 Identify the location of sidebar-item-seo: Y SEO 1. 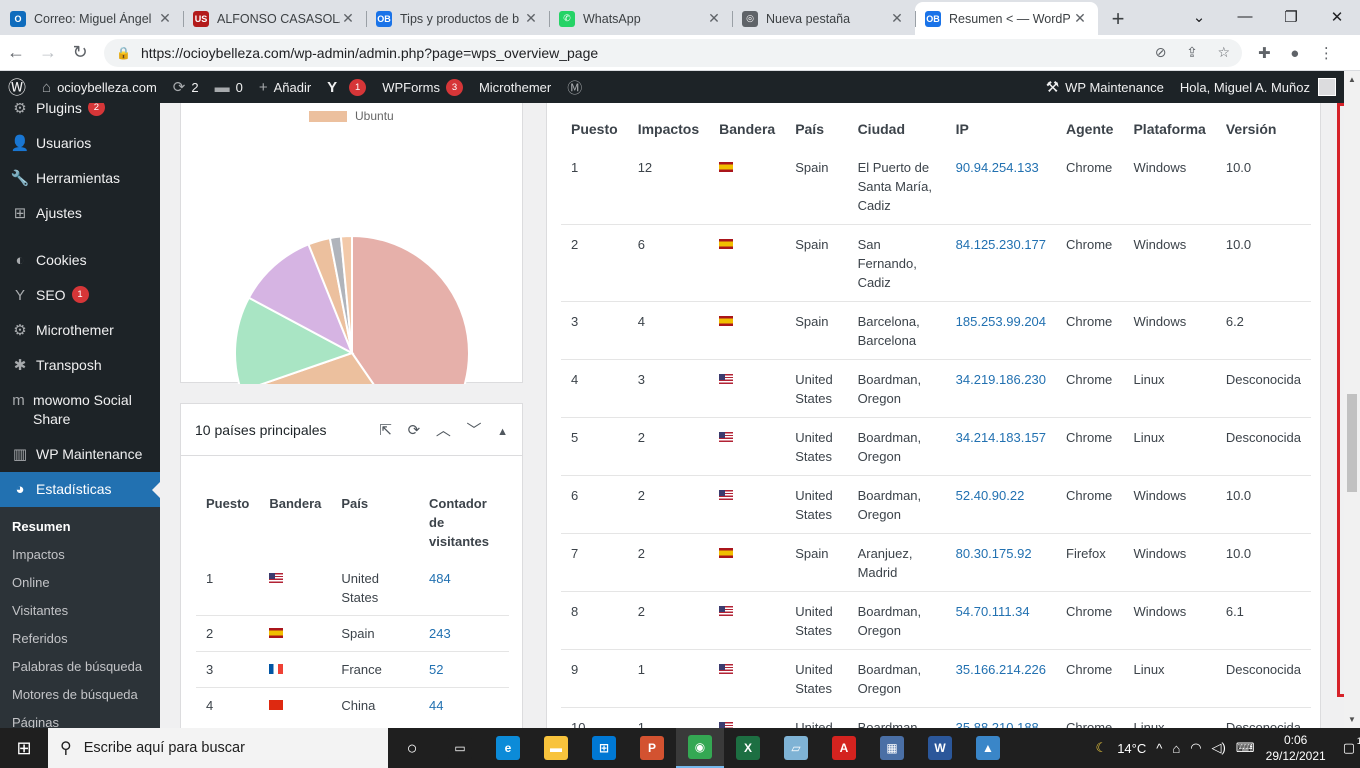
(80, 295).